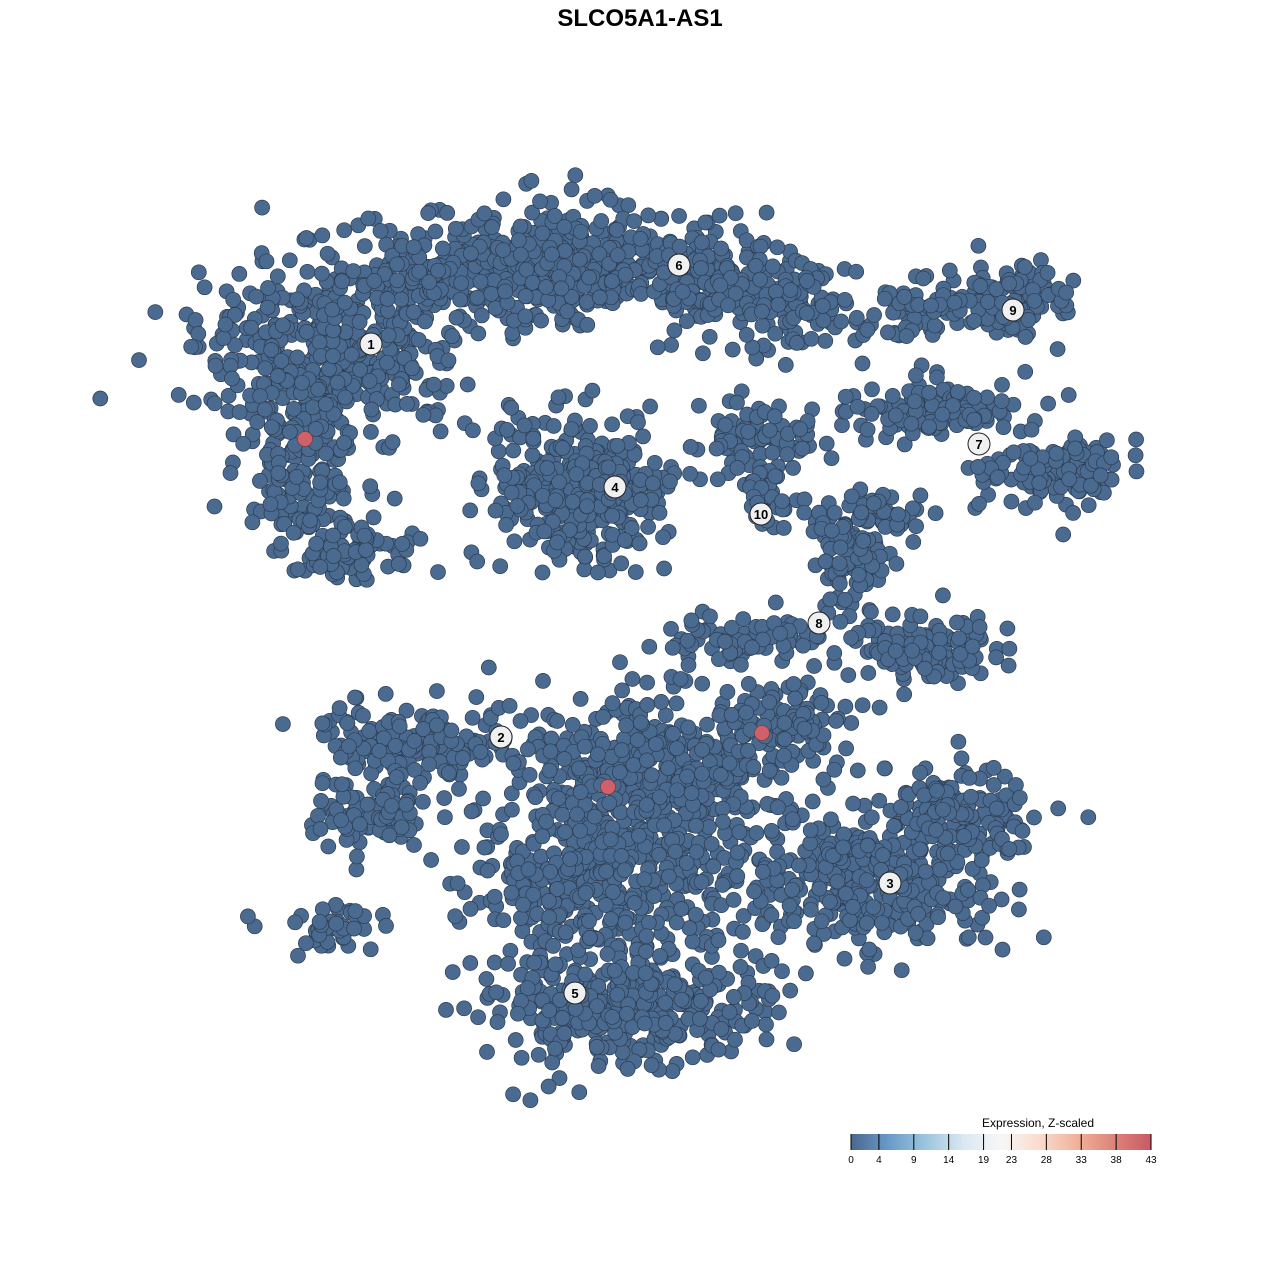 The height and width of the screenshot is (1280, 1280). I want to click on legend-tick-label: 9, so click(914, 1160).